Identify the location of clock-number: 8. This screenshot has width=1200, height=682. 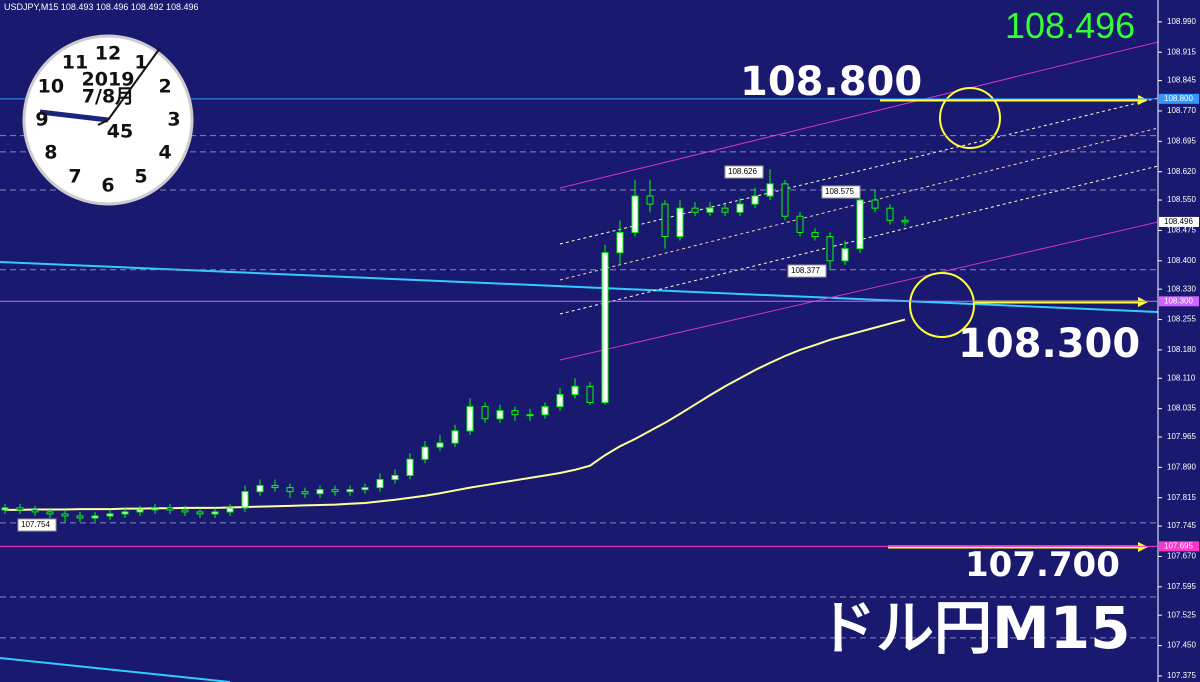
(50, 153).